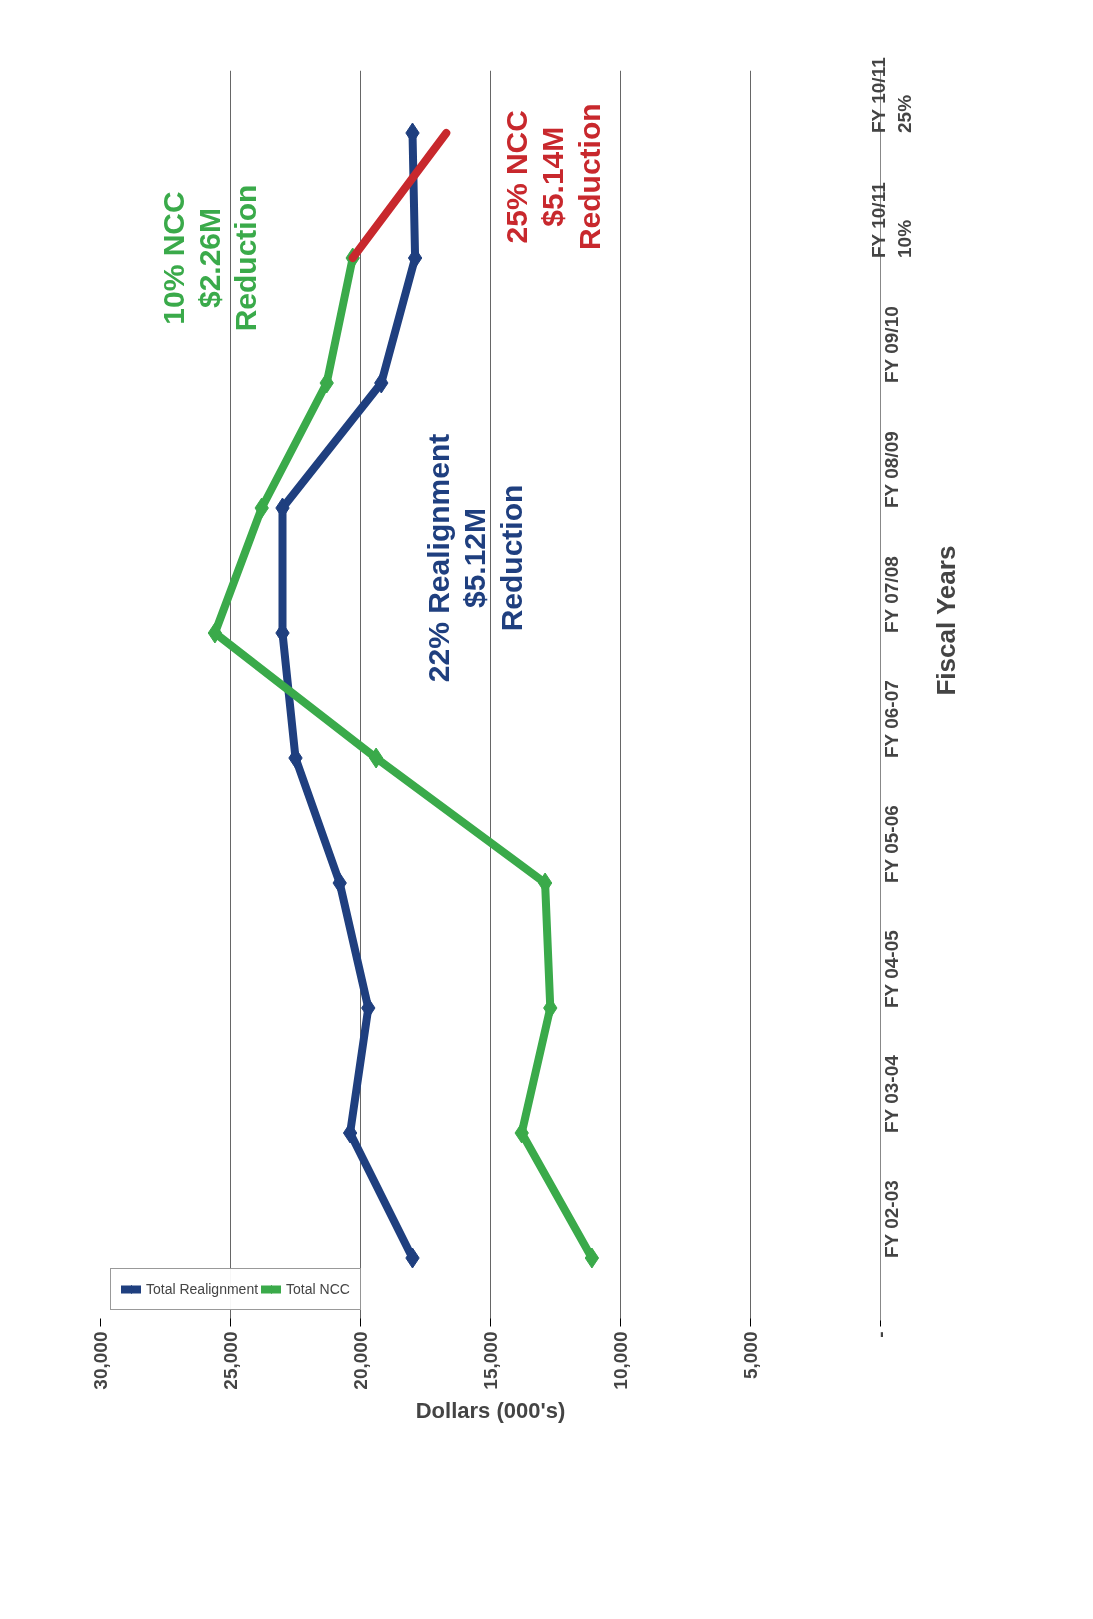 This screenshot has width=1093, height=1619. What do you see at coordinates (490, 1360) in the screenshot?
I see `x-tick-label: 15,000` at bounding box center [490, 1360].